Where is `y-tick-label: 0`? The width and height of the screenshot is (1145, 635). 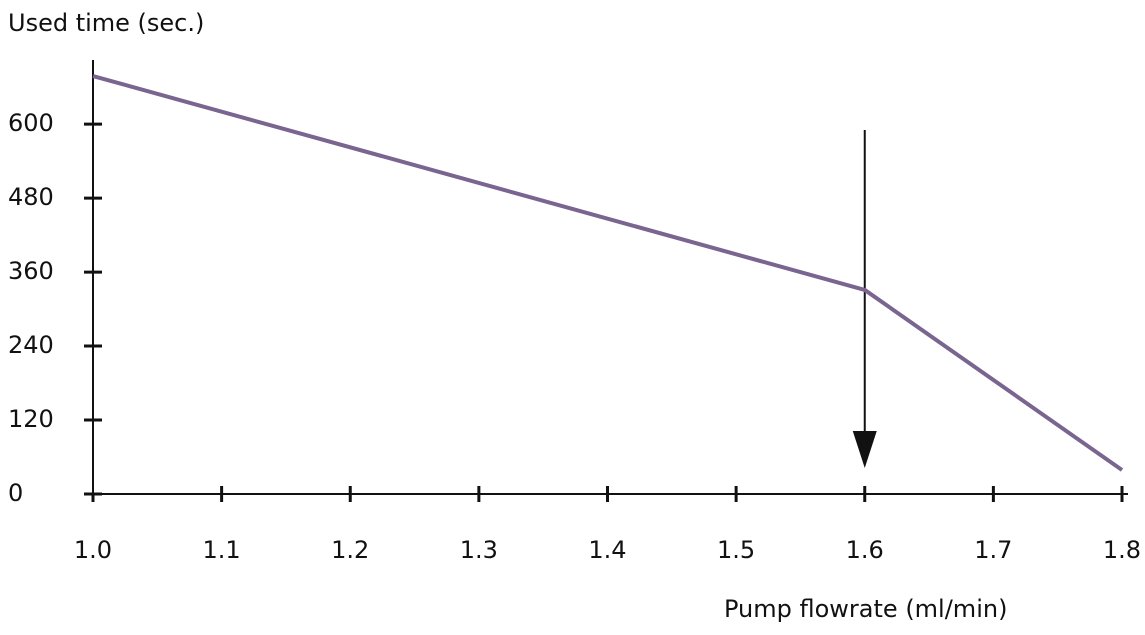 y-tick-label: 0 is located at coordinates (15, 493).